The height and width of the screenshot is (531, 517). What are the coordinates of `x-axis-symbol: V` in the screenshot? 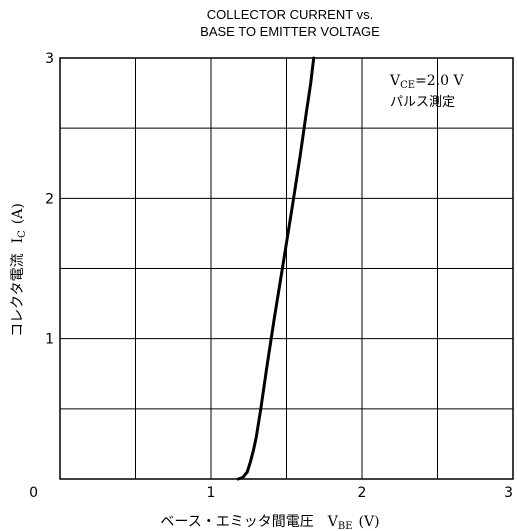 It's located at (333, 522).